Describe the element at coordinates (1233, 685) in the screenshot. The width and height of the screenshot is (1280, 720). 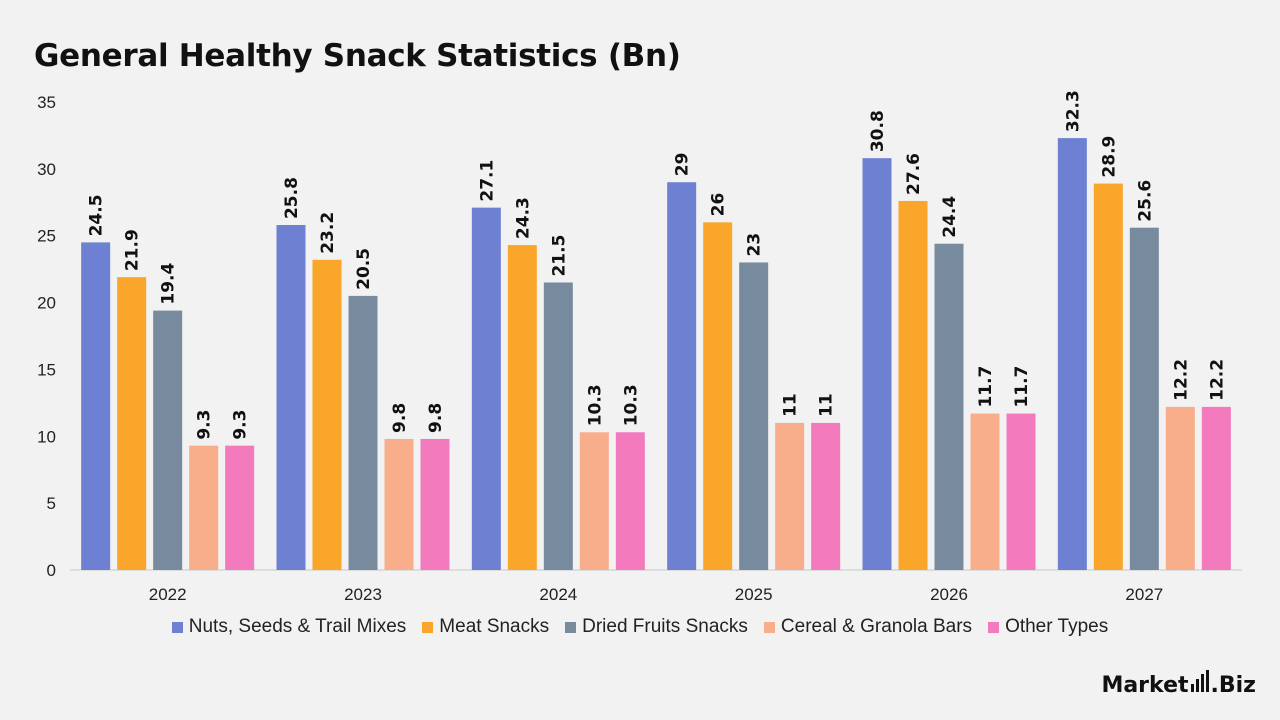
I see `logo-suffix: .Biz` at that location.